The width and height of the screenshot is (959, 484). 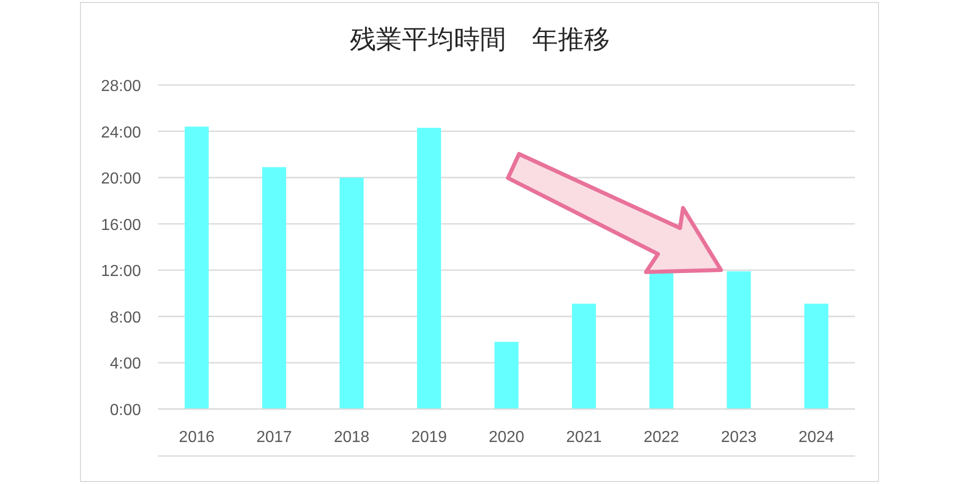 What do you see at coordinates (816, 437) in the screenshot?
I see `x-tick-label: 2024` at bounding box center [816, 437].